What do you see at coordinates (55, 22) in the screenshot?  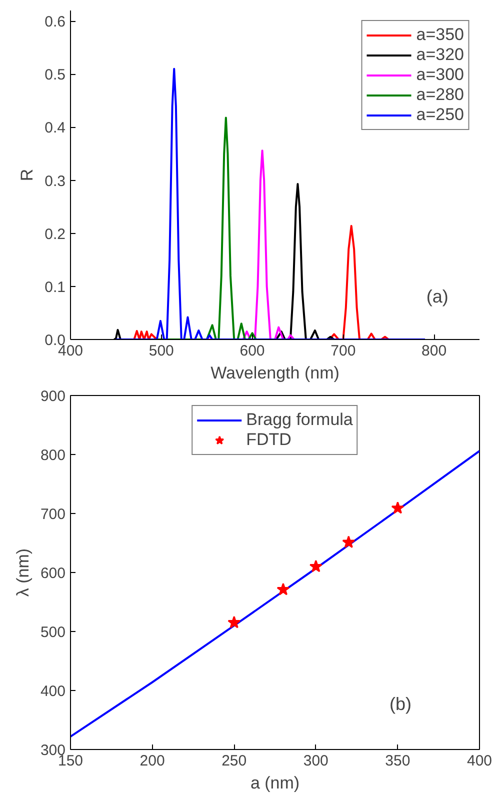 I see `y-tick-label: 0.6` at bounding box center [55, 22].